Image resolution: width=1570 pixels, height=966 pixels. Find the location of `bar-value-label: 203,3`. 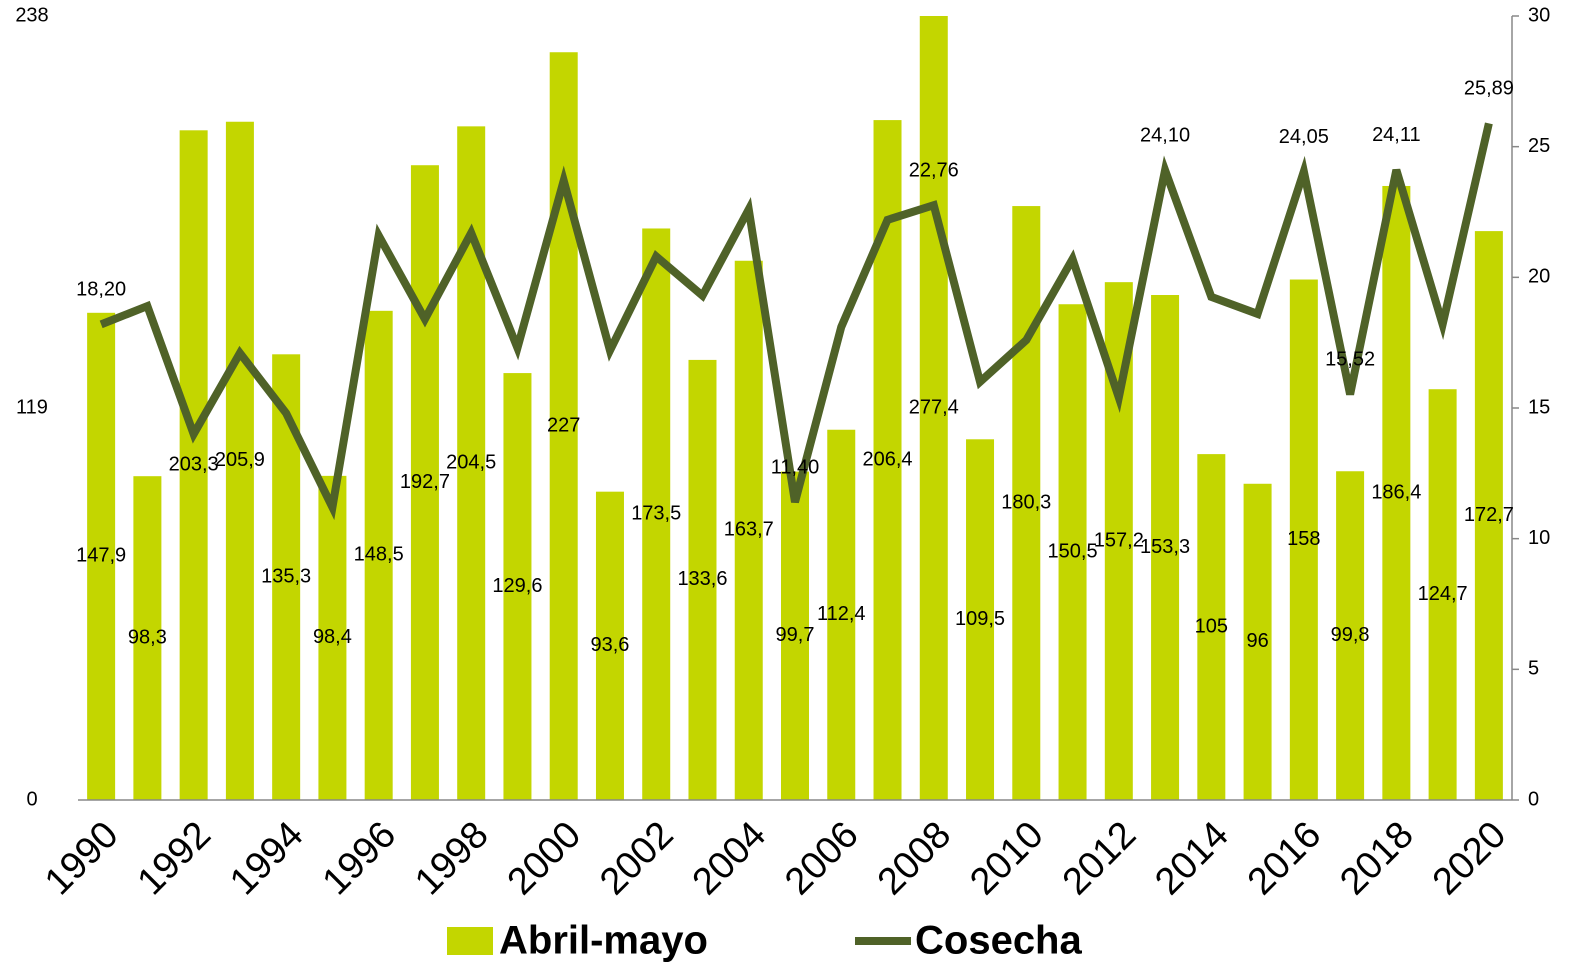

bar-value-label: 203,3 is located at coordinates (194, 464).